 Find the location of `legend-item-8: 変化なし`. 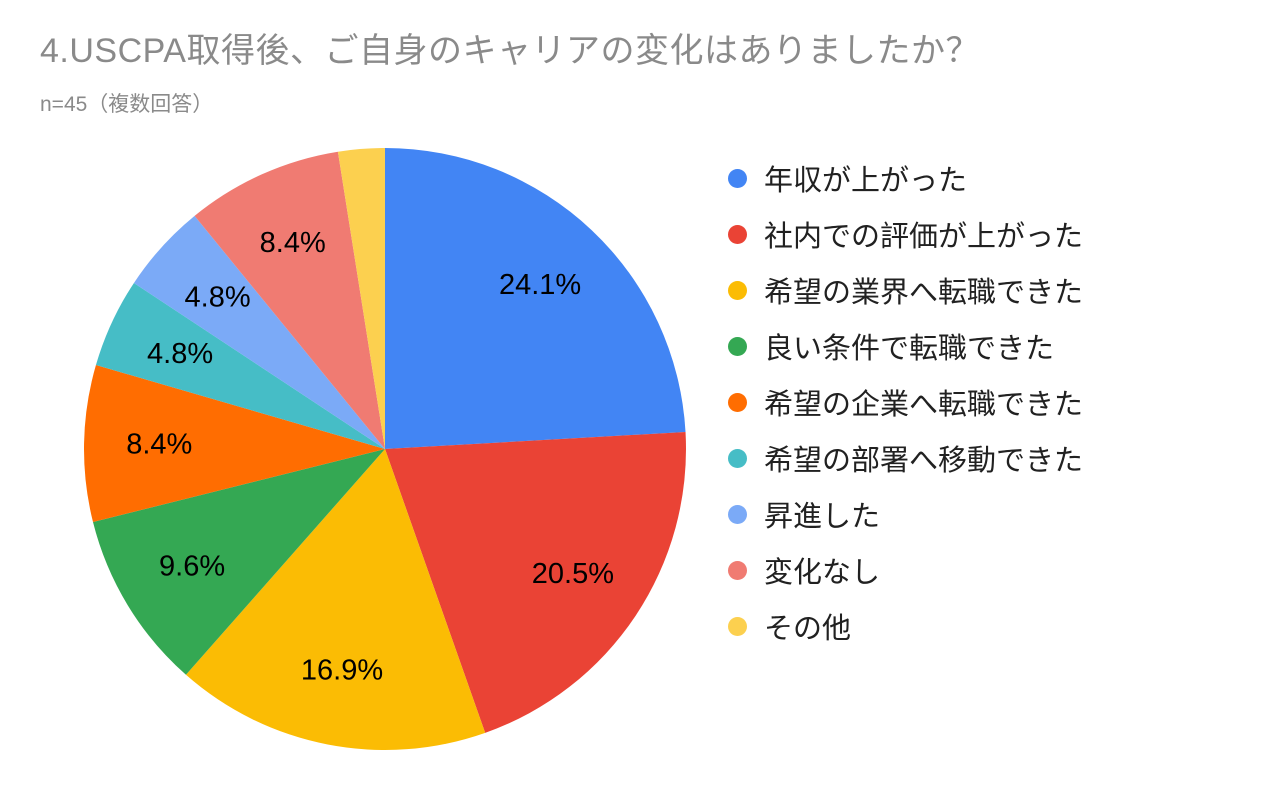

legend-item-8: 変化なし is located at coordinates (905, 570).